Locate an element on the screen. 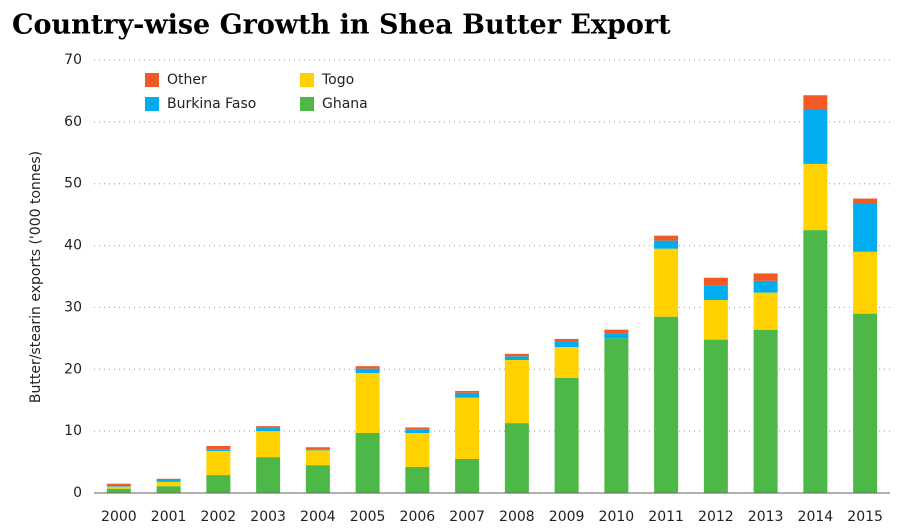 The width and height of the screenshot is (900, 531). x-tick-label: 2000 is located at coordinates (119, 517).